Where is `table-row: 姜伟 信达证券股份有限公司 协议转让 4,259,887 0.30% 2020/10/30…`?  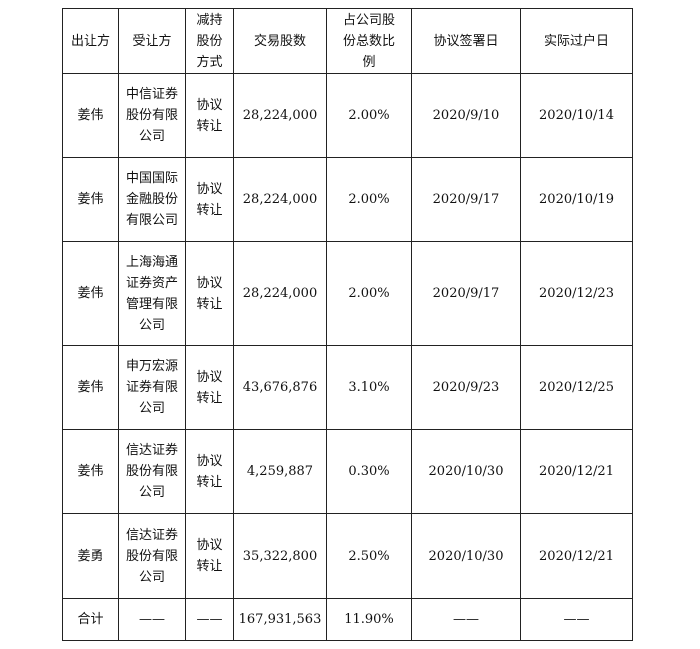 table-row: 姜伟 信达证券股份有限公司 协议转让 4,259,887 0.30% 2020/10/30… is located at coordinates (347, 471).